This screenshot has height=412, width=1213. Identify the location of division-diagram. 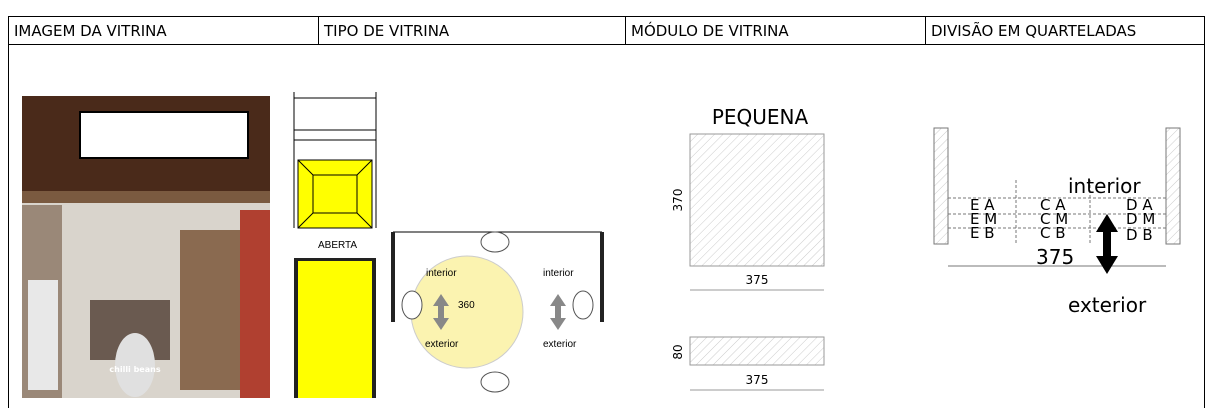
(1057, 200).